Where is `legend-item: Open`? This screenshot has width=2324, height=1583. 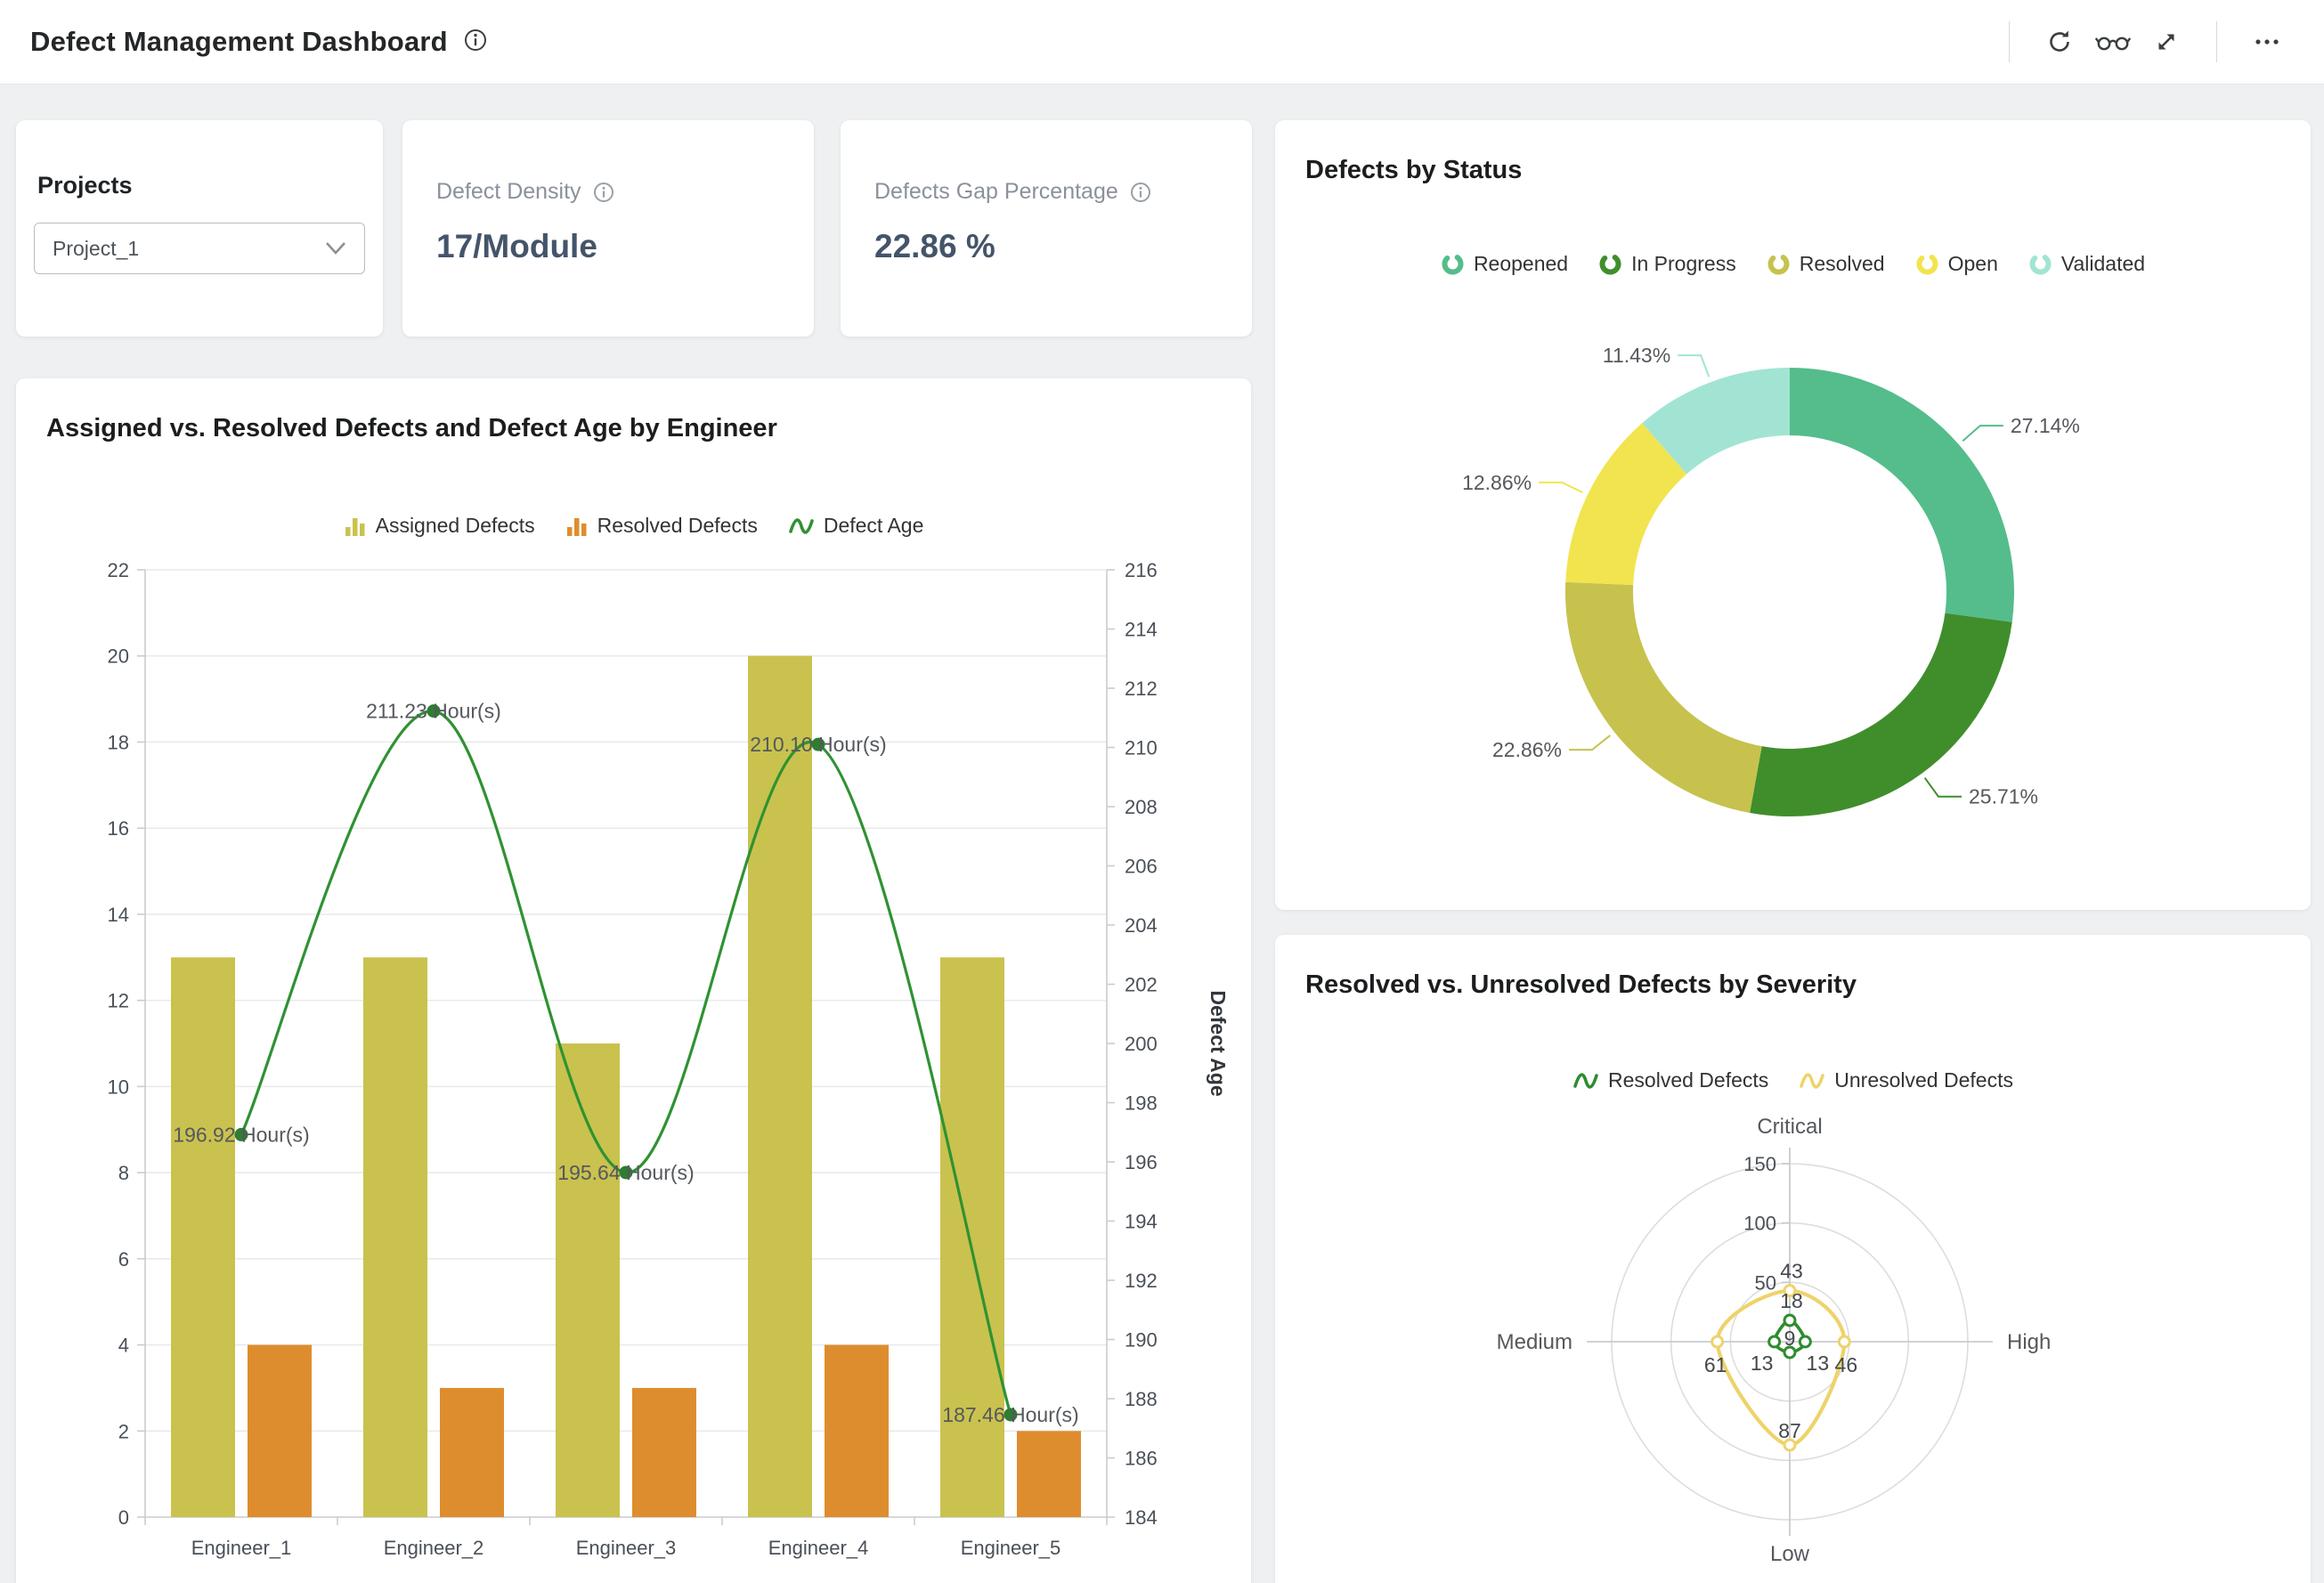
legend-item: Open is located at coordinates (1957, 264).